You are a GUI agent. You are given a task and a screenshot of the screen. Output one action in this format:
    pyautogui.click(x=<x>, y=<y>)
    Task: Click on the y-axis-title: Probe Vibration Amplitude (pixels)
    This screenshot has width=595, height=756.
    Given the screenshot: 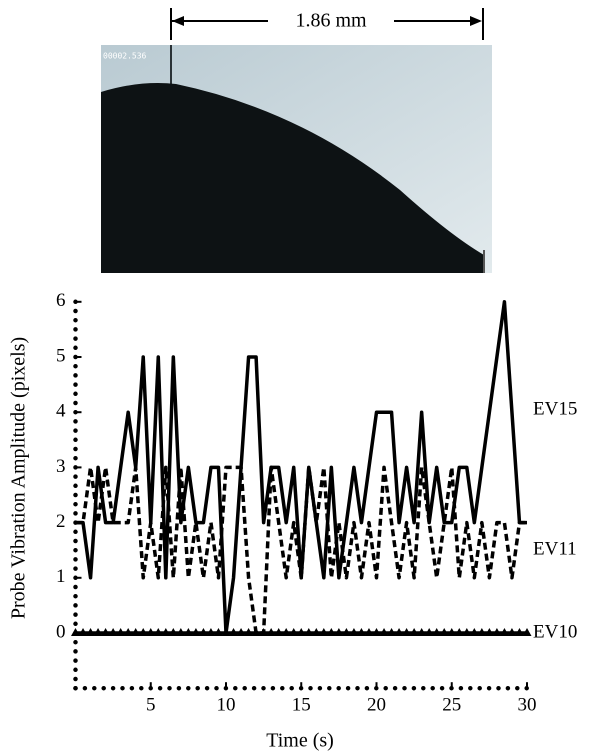 What is the action you would take?
    pyautogui.click(x=19, y=478)
    